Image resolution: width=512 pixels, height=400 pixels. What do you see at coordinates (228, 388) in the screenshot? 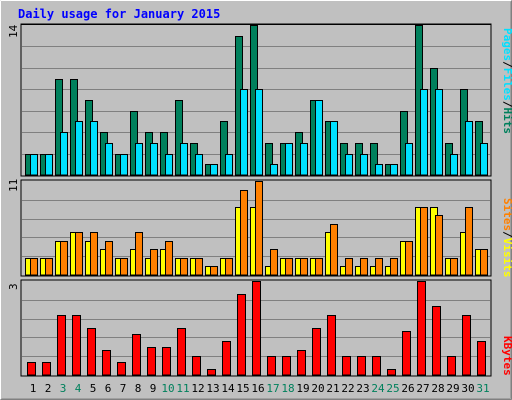
I see `day-label: 14` at bounding box center [228, 388].